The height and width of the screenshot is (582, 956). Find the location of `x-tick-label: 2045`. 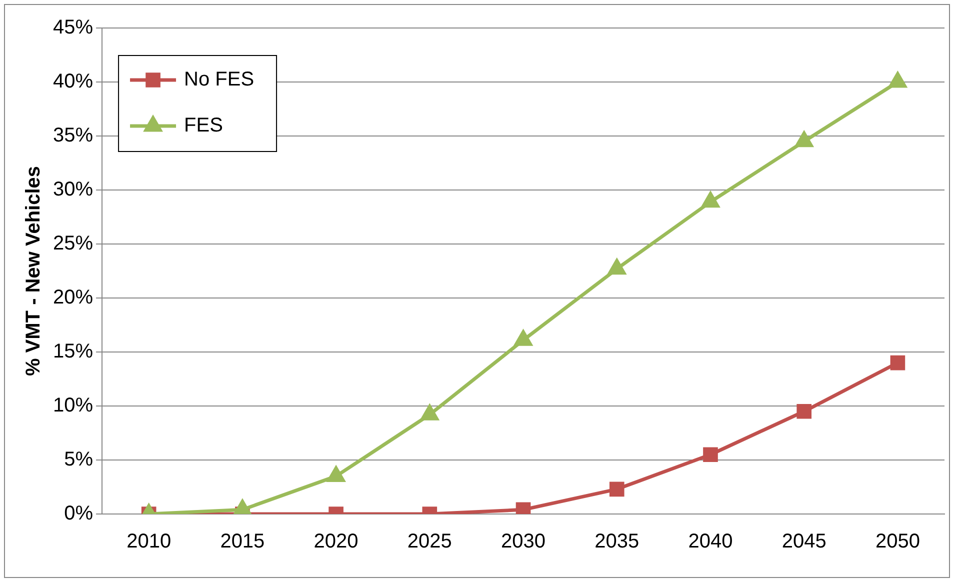

x-tick-label: 2045 is located at coordinates (804, 541).